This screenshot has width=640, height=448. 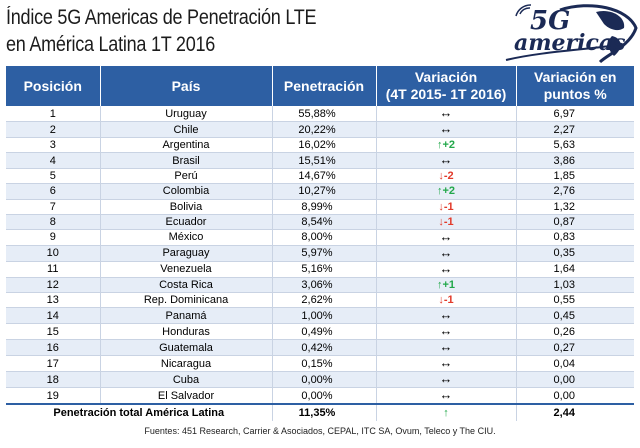 What do you see at coordinates (186, 176) in the screenshot?
I see `cell-country: Perú` at bounding box center [186, 176].